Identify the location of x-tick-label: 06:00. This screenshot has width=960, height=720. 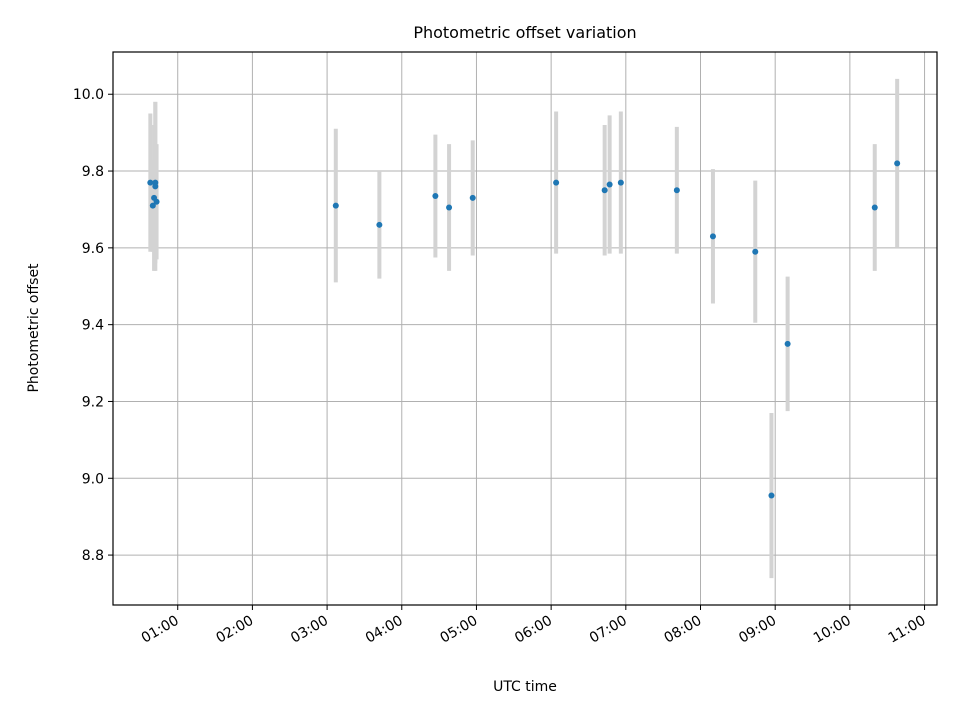
(533, 630).